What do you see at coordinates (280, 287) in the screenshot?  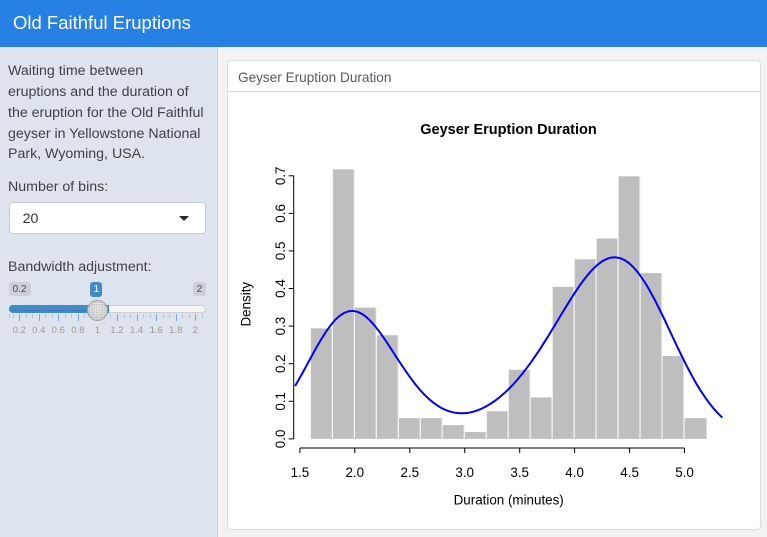 I see `svg-text: 0.4` at bounding box center [280, 287].